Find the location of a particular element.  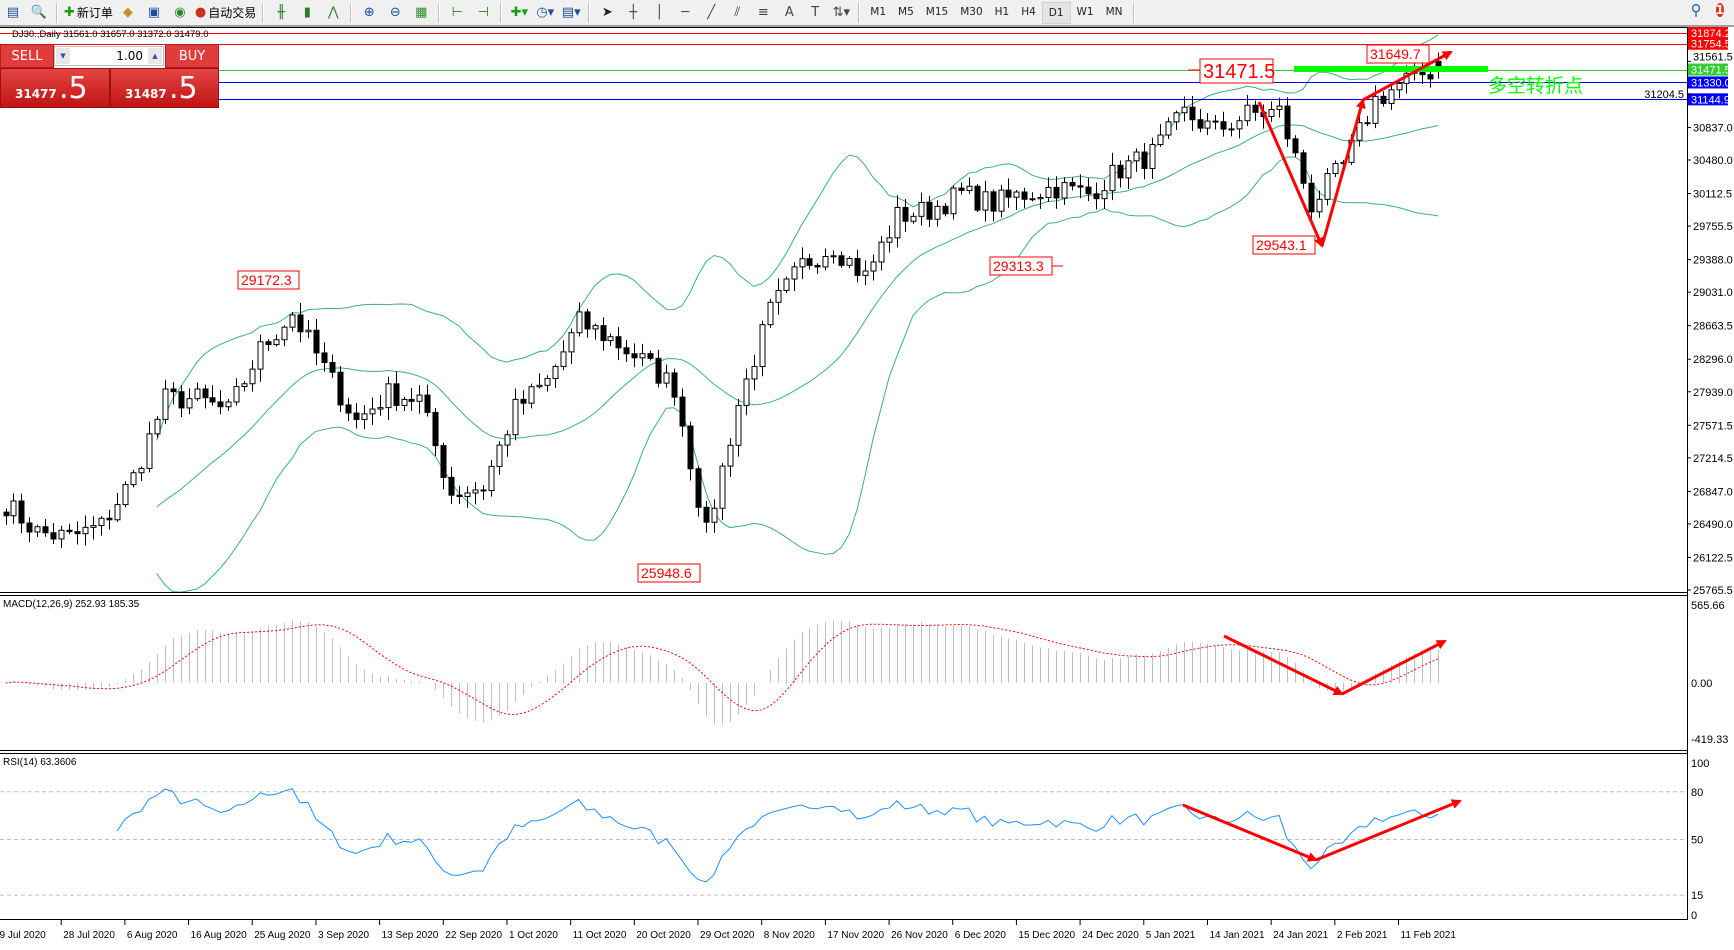

timeframe-w1: W1 is located at coordinates (1085, 11).